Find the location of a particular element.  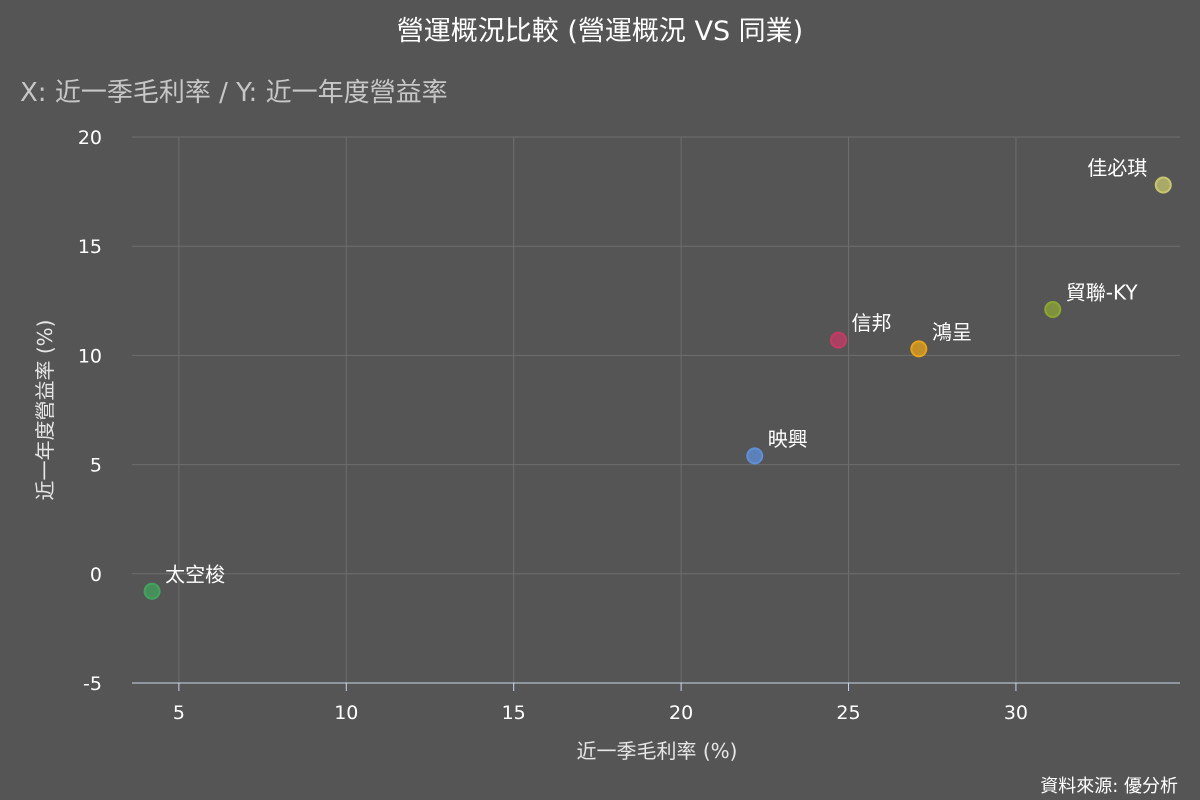

y-tick-label: 10 is located at coordinates (90, 356).